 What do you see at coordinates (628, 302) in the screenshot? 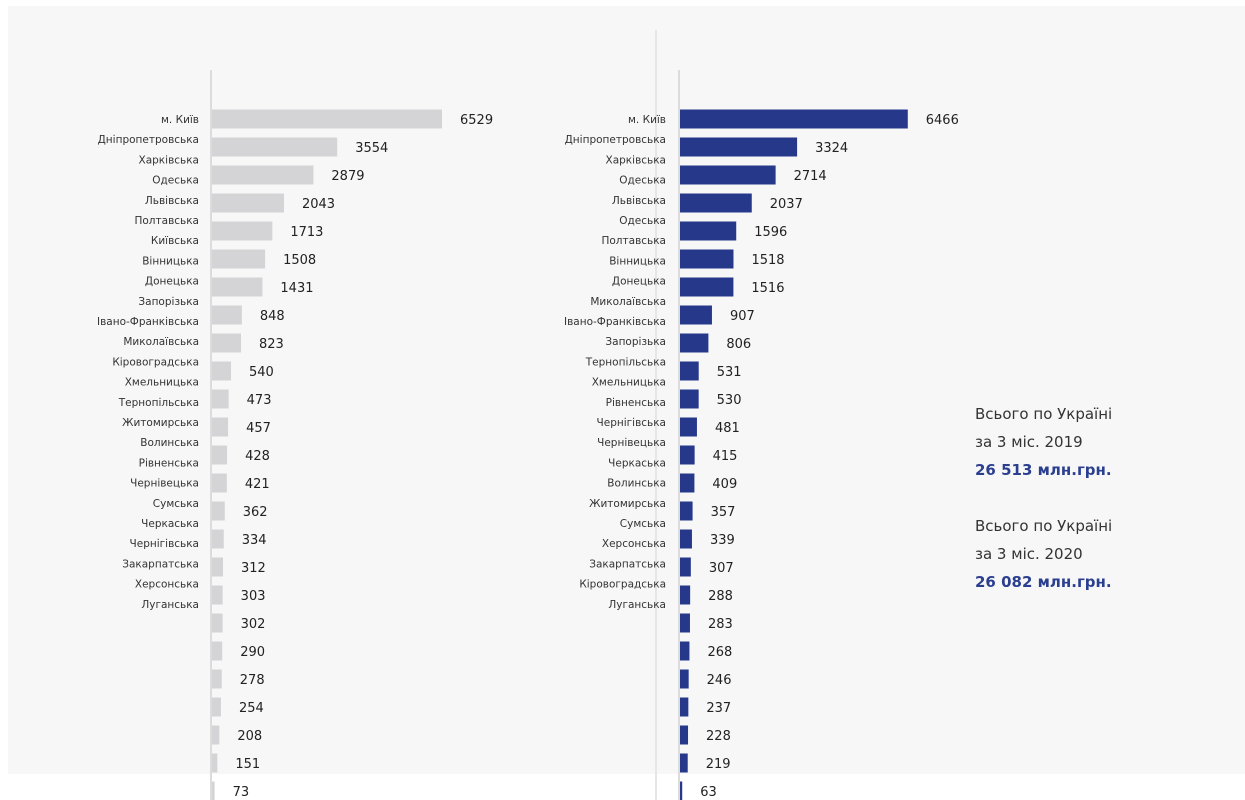
I see `right-category-label: Миколаївська` at bounding box center [628, 302].